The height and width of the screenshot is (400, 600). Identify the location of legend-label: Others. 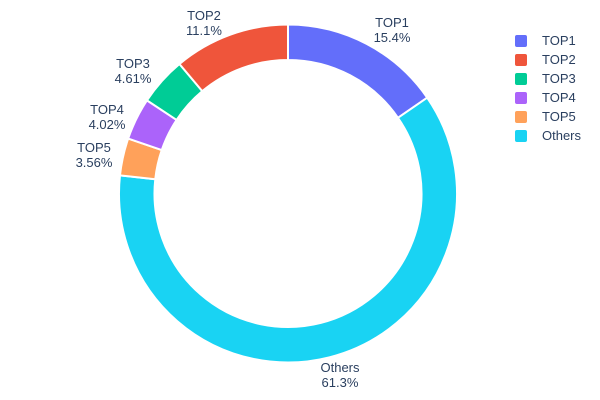
(562, 135).